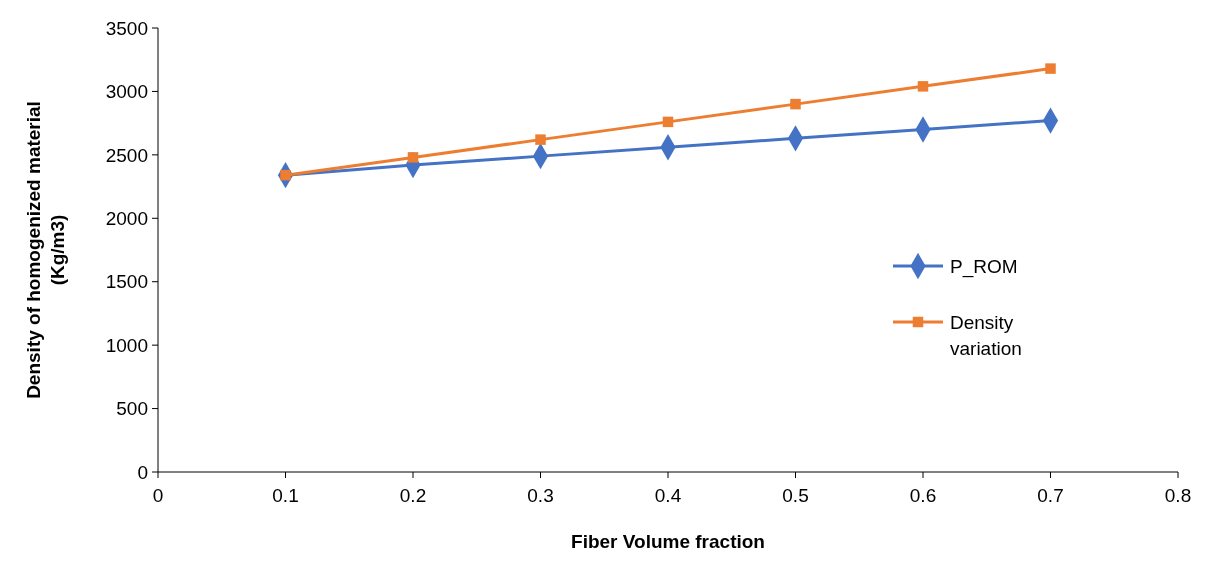  What do you see at coordinates (132, 409) in the screenshot?
I see `y-tick-label: 500` at bounding box center [132, 409].